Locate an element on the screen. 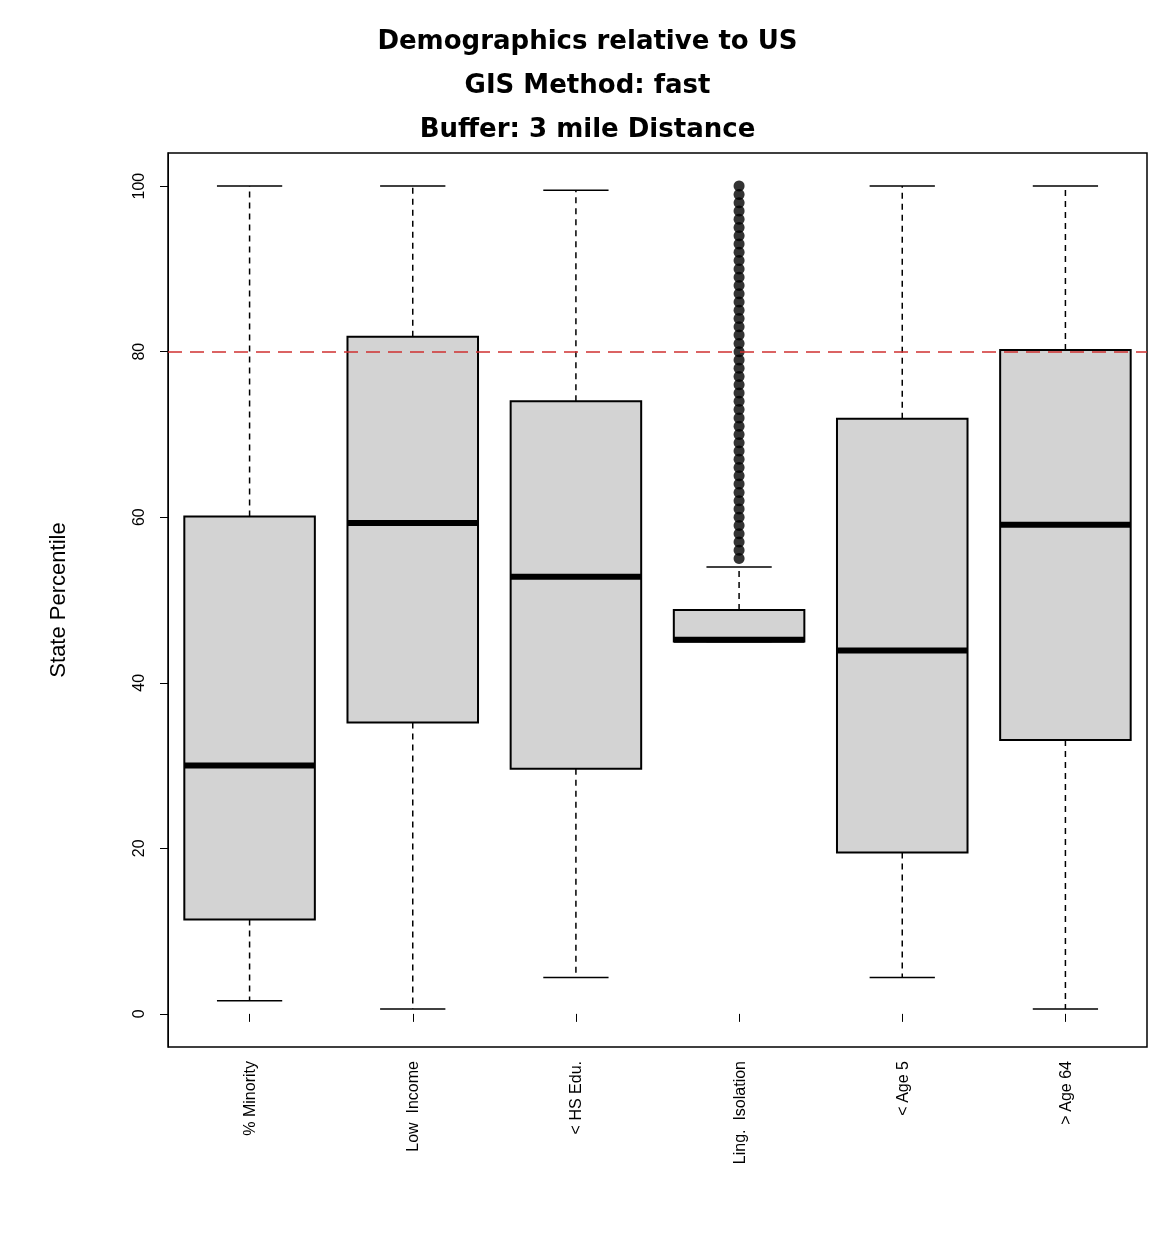 The height and width of the screenshot is (1245, 1175). y-tick-label: 100 is located at coordinates (138, 186).